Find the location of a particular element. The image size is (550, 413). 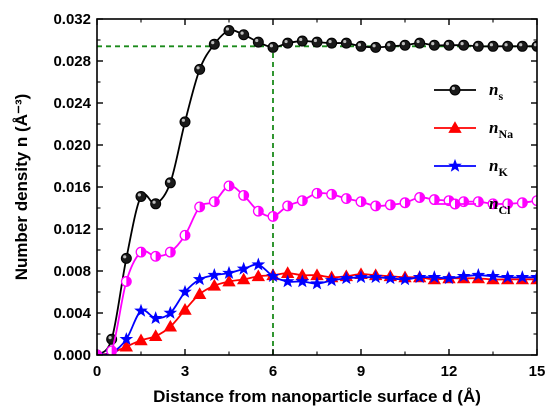

legend-label-sub: Na is located at coordinates (505, 134).